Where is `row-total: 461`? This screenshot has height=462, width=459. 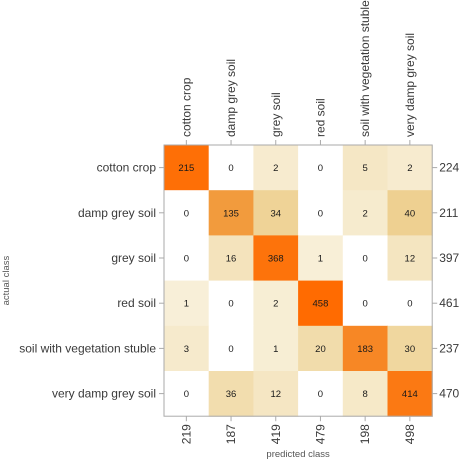 row-total: 461 is located at coordinates (449, 303).